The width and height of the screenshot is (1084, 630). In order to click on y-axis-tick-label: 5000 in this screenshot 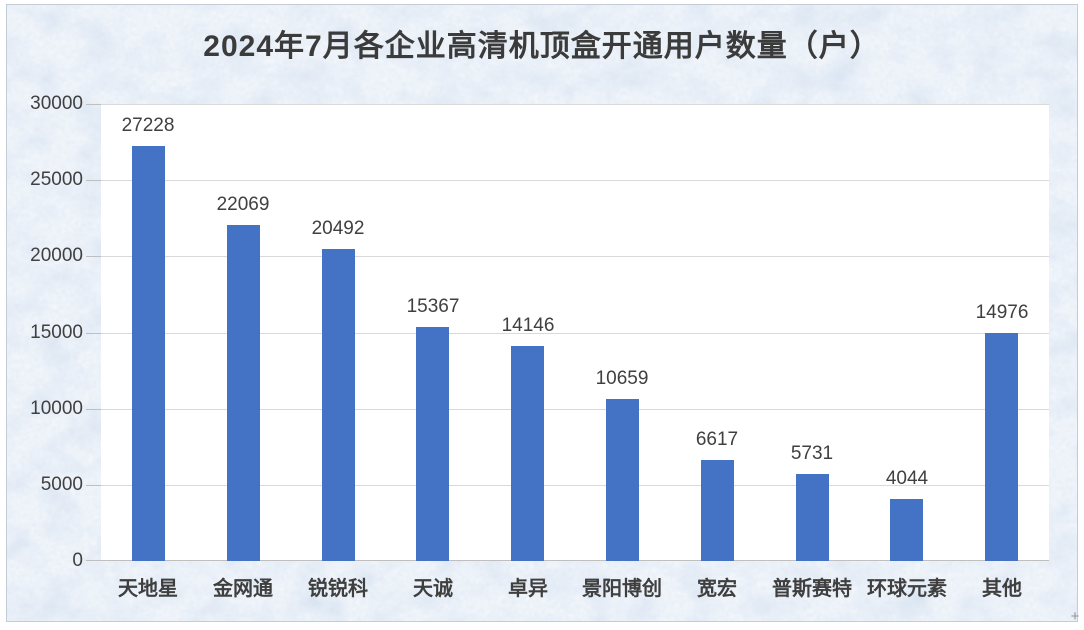, I will do `click(61, 484)`.